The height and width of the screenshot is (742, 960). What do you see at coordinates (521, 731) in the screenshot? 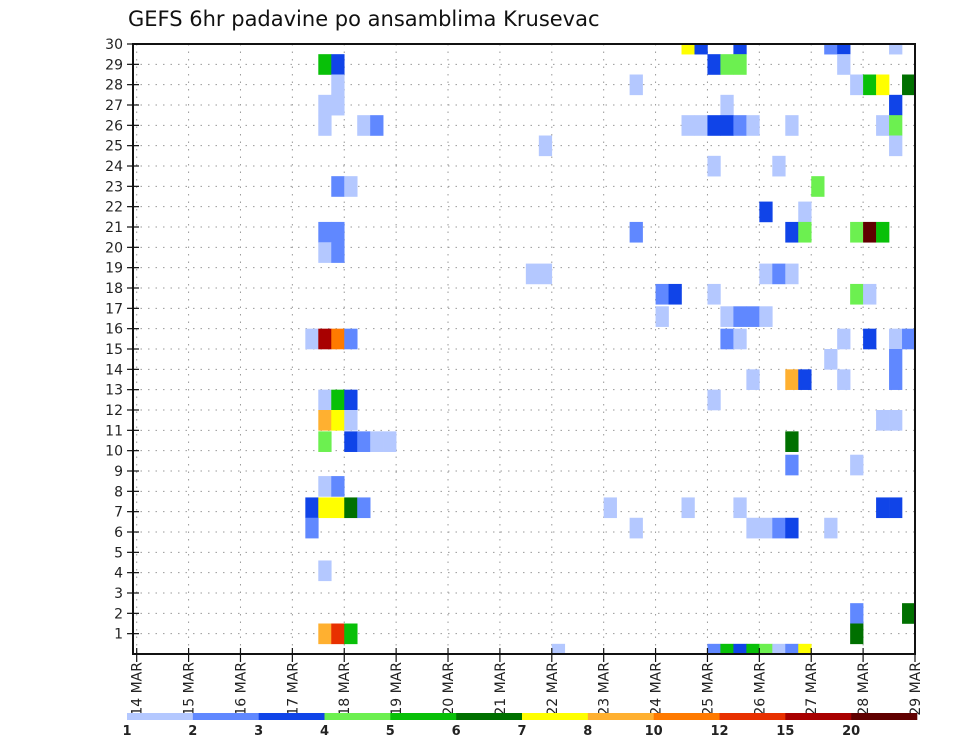
I see `colorbar-label: 7` at bounding box center [521, 731].